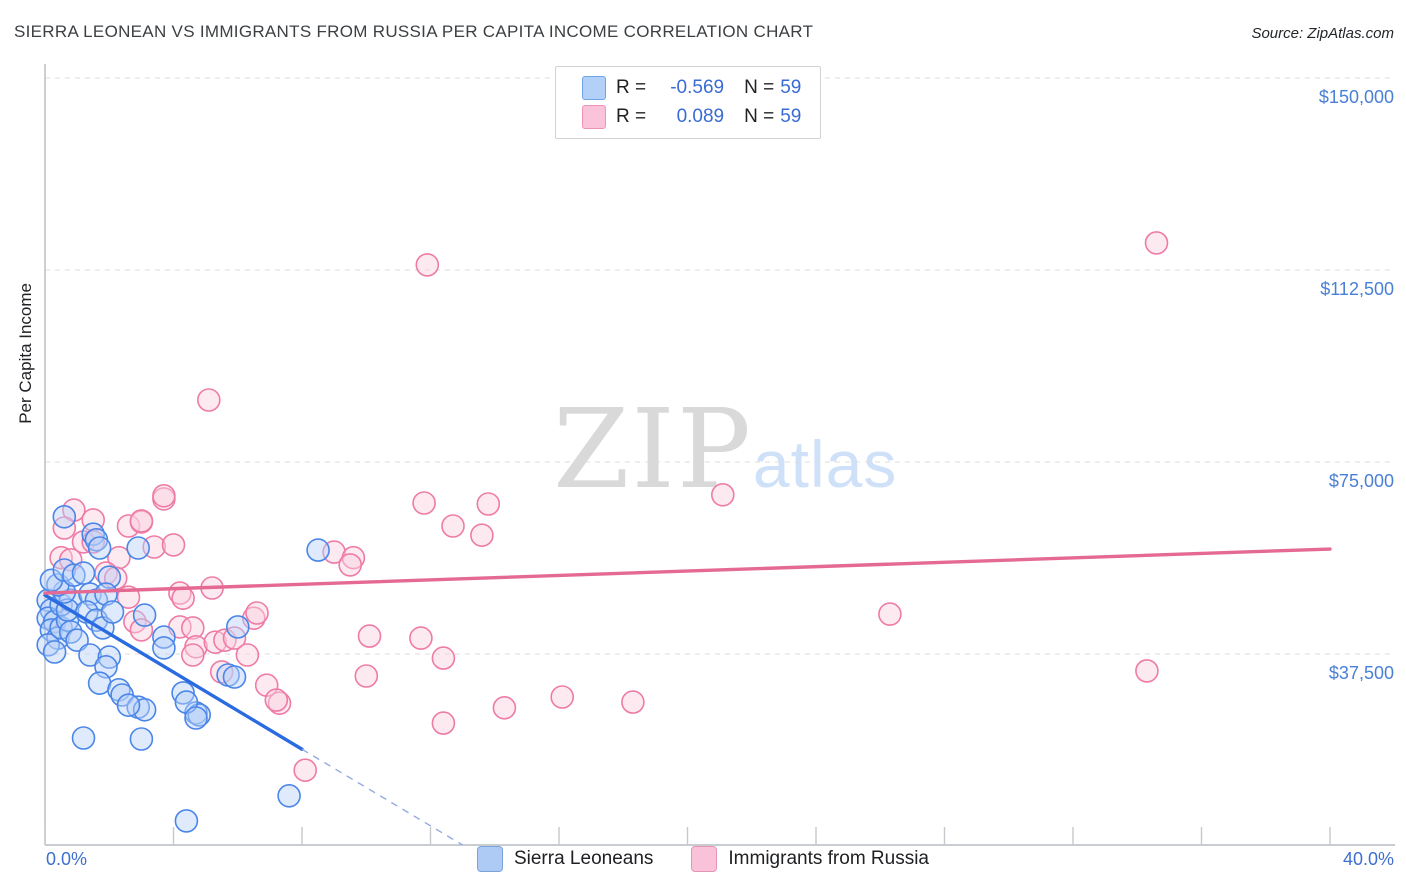 The height and width of the screenshot is (892, 1406). Describe the element at coordinates (1361, 673) in the screenshot. I see `y-axis-tick-label: $37,500` at that location.